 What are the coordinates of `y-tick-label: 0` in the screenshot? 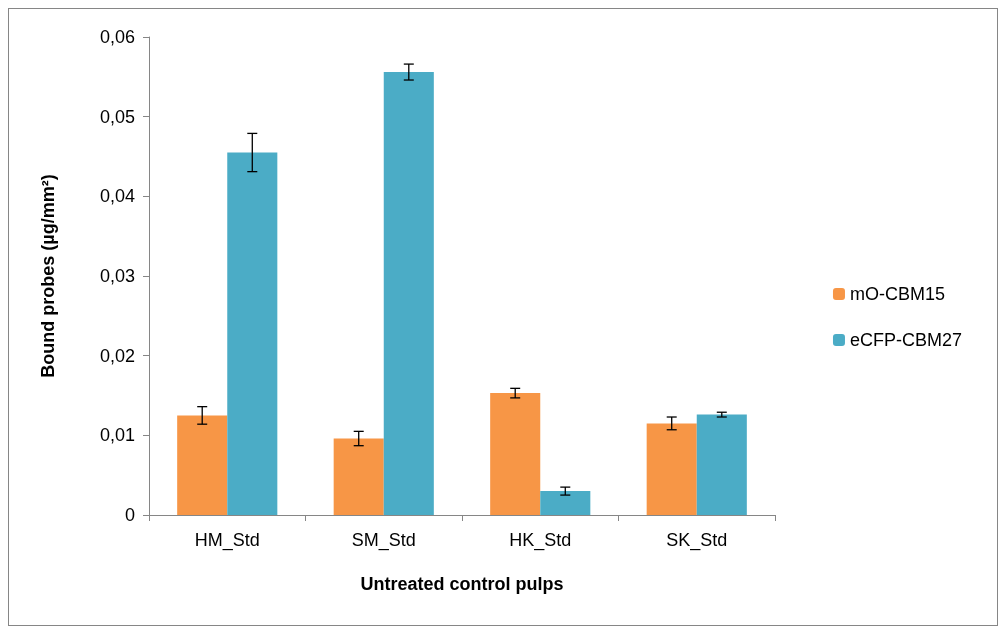 It's located at (129, 515).